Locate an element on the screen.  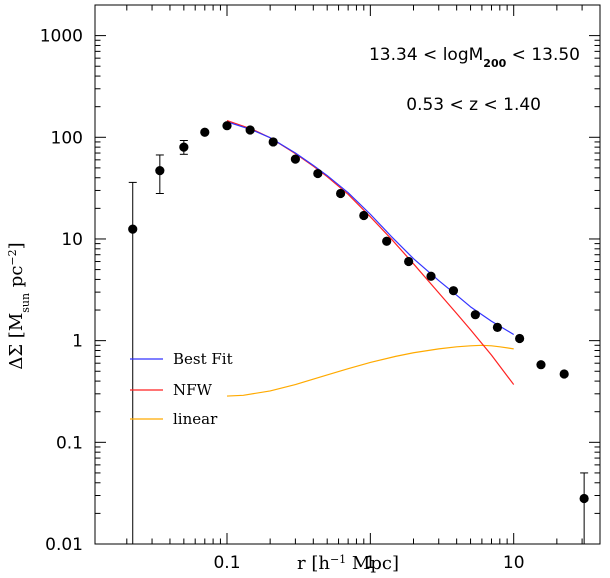
x-axis-label-main: r [h is located at coordinates (313, 563).